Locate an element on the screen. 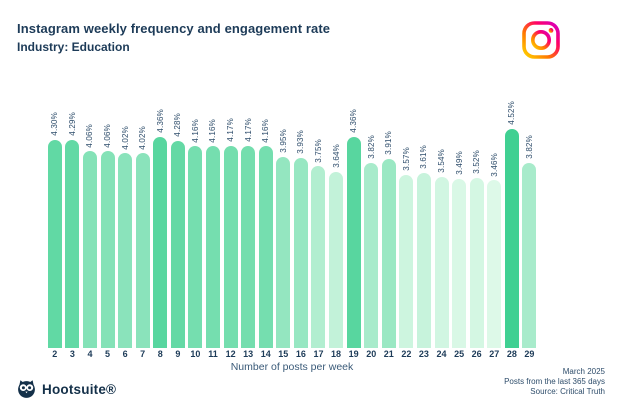  x-tick-24: 24 is located at coordinates (441, 354).